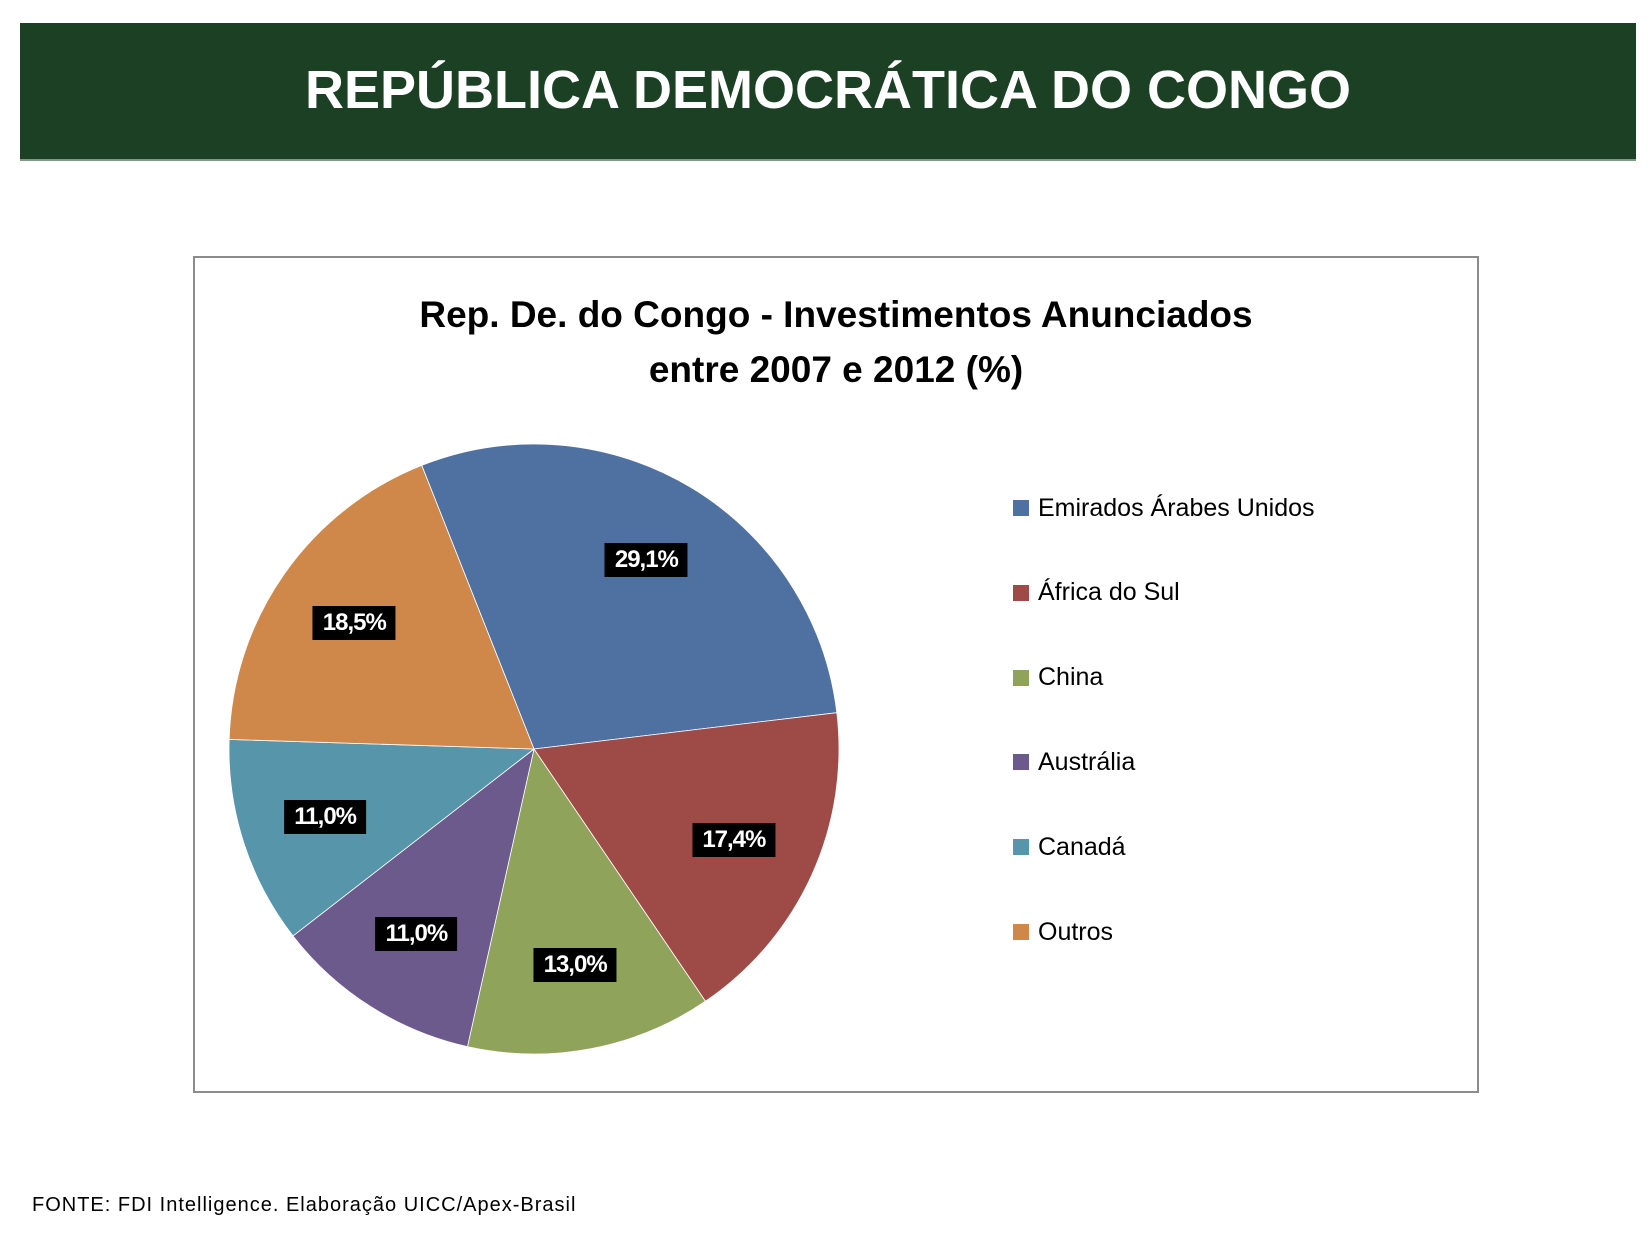 This screenshot has height=1260, width=1652. What do you see at coordinates (1082, 846) in the screenshot?
I see `legend-label: Canadá` at bounding box center [1082, 846].